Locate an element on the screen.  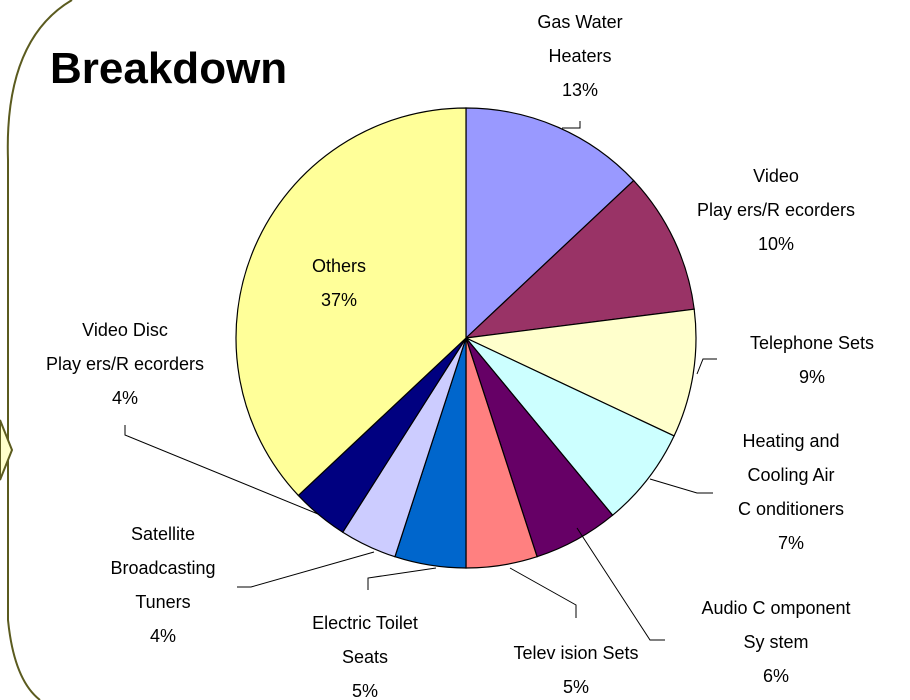
slice-label: Electric Toilet Seats 5% is located at coordinates (365, 656).